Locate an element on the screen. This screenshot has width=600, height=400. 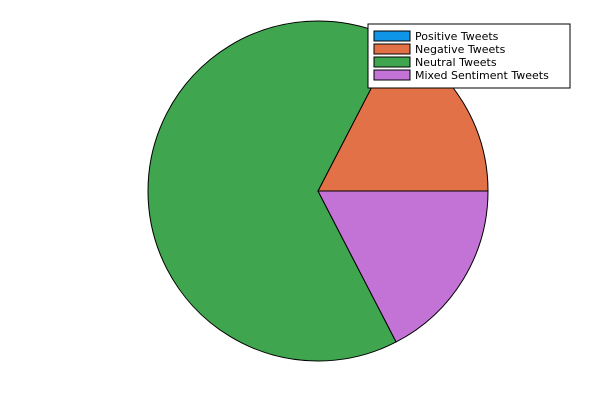
pie-slice-mixed-sentiment-tweets is located at coordinates (403, 266).